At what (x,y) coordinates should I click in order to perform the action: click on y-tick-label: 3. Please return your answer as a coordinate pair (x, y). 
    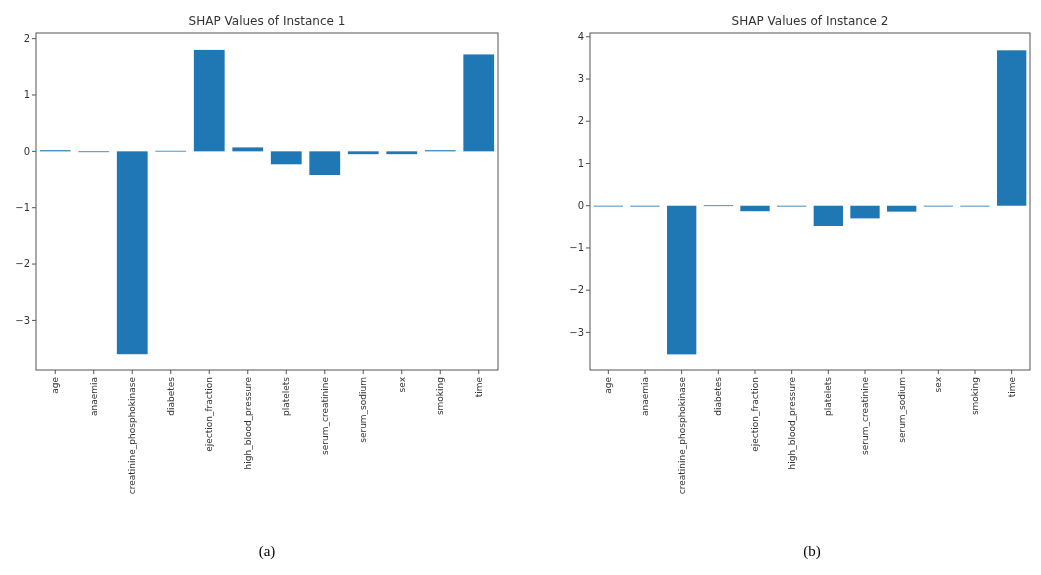
    Looking at the image, I should click on (580, 79).